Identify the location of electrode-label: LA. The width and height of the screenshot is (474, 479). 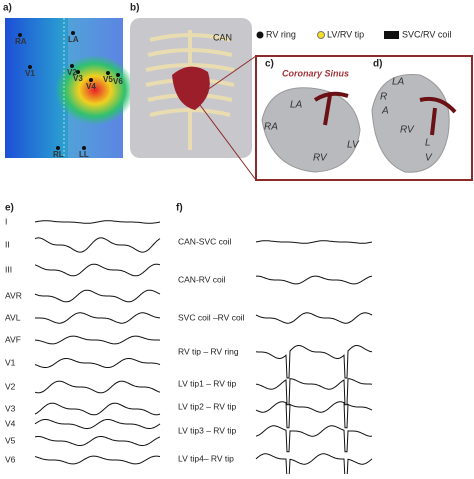
(73, 39).